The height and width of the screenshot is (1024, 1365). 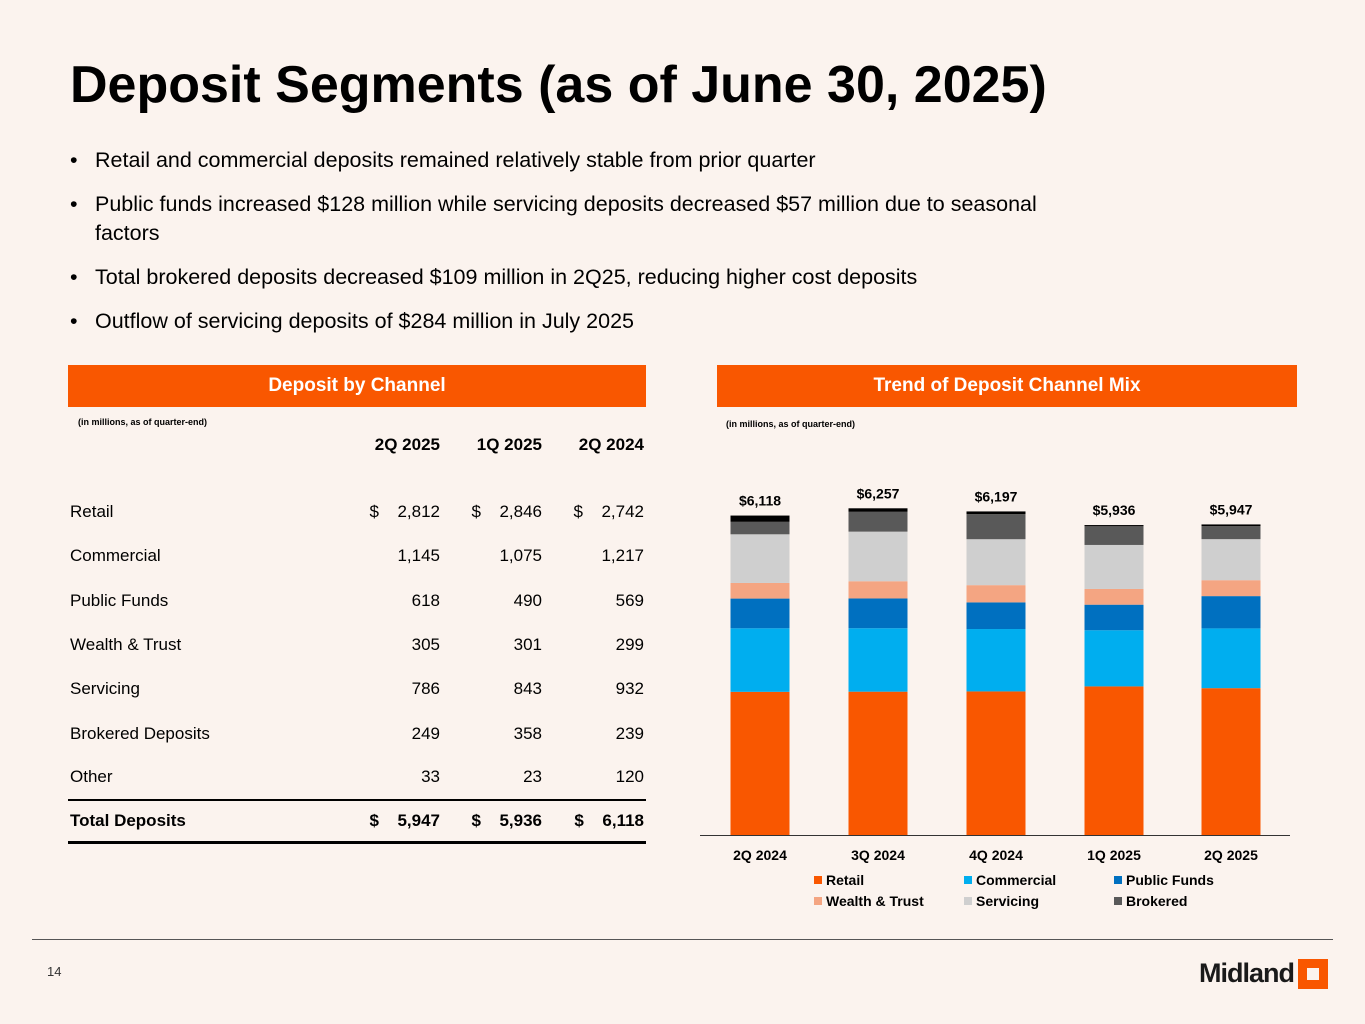 I want to click on row-label: Brokered Deposits, so click(x=140, y=733).